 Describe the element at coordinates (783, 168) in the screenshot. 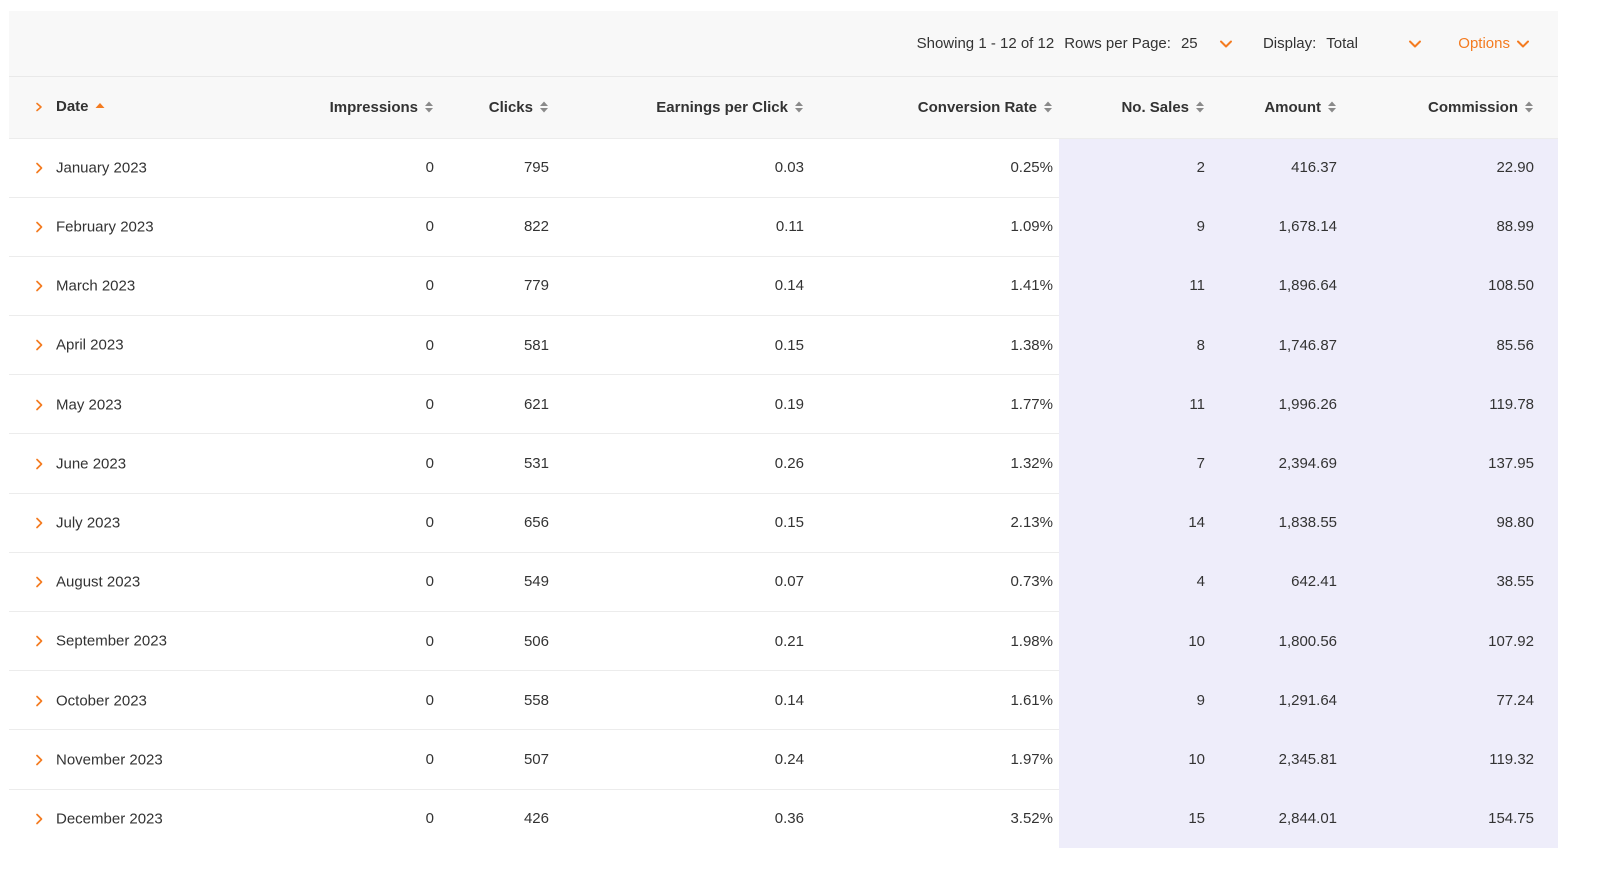

I see `table-row: January 2023 0 795 0.03 0.25% 2 416.37 22.90` at that location.